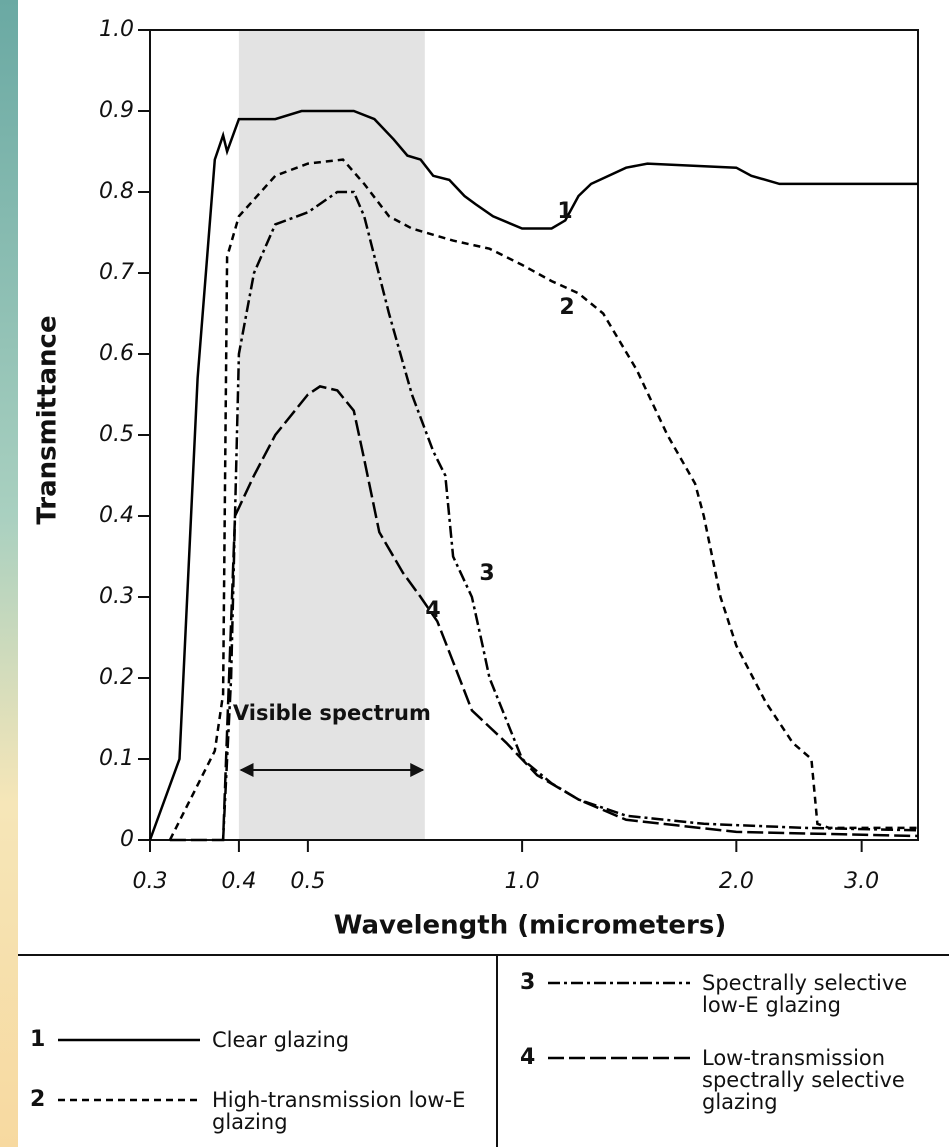  Describe the element at coordinates (736, 881) in the screenshot. I see `x-tick-label: 2.0` at that location.